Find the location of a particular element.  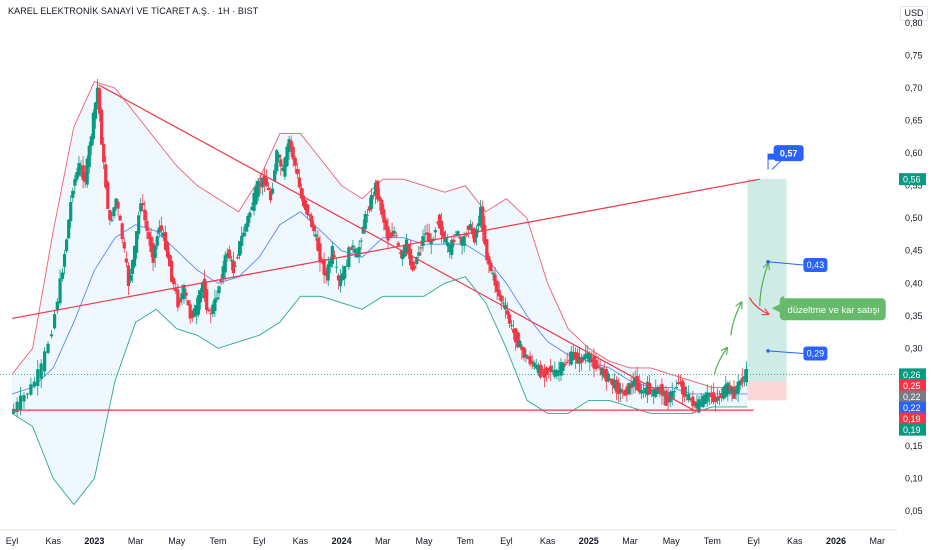

x-tick-label: Tem is located at coordinates (712, 541).